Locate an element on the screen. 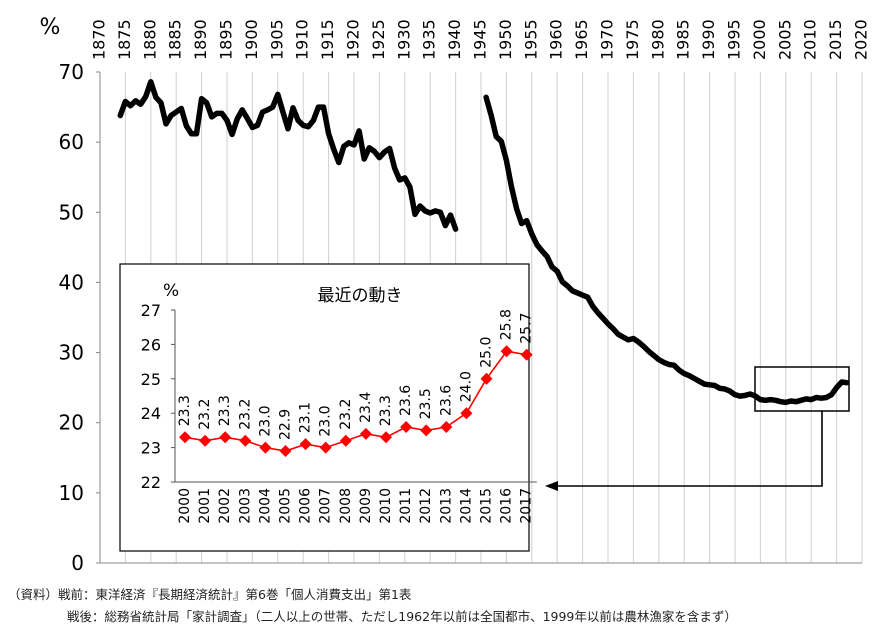 This screenshot has height=639, width=886. main-x-tick-1905: 1905 is located at coordinates (276, 39).